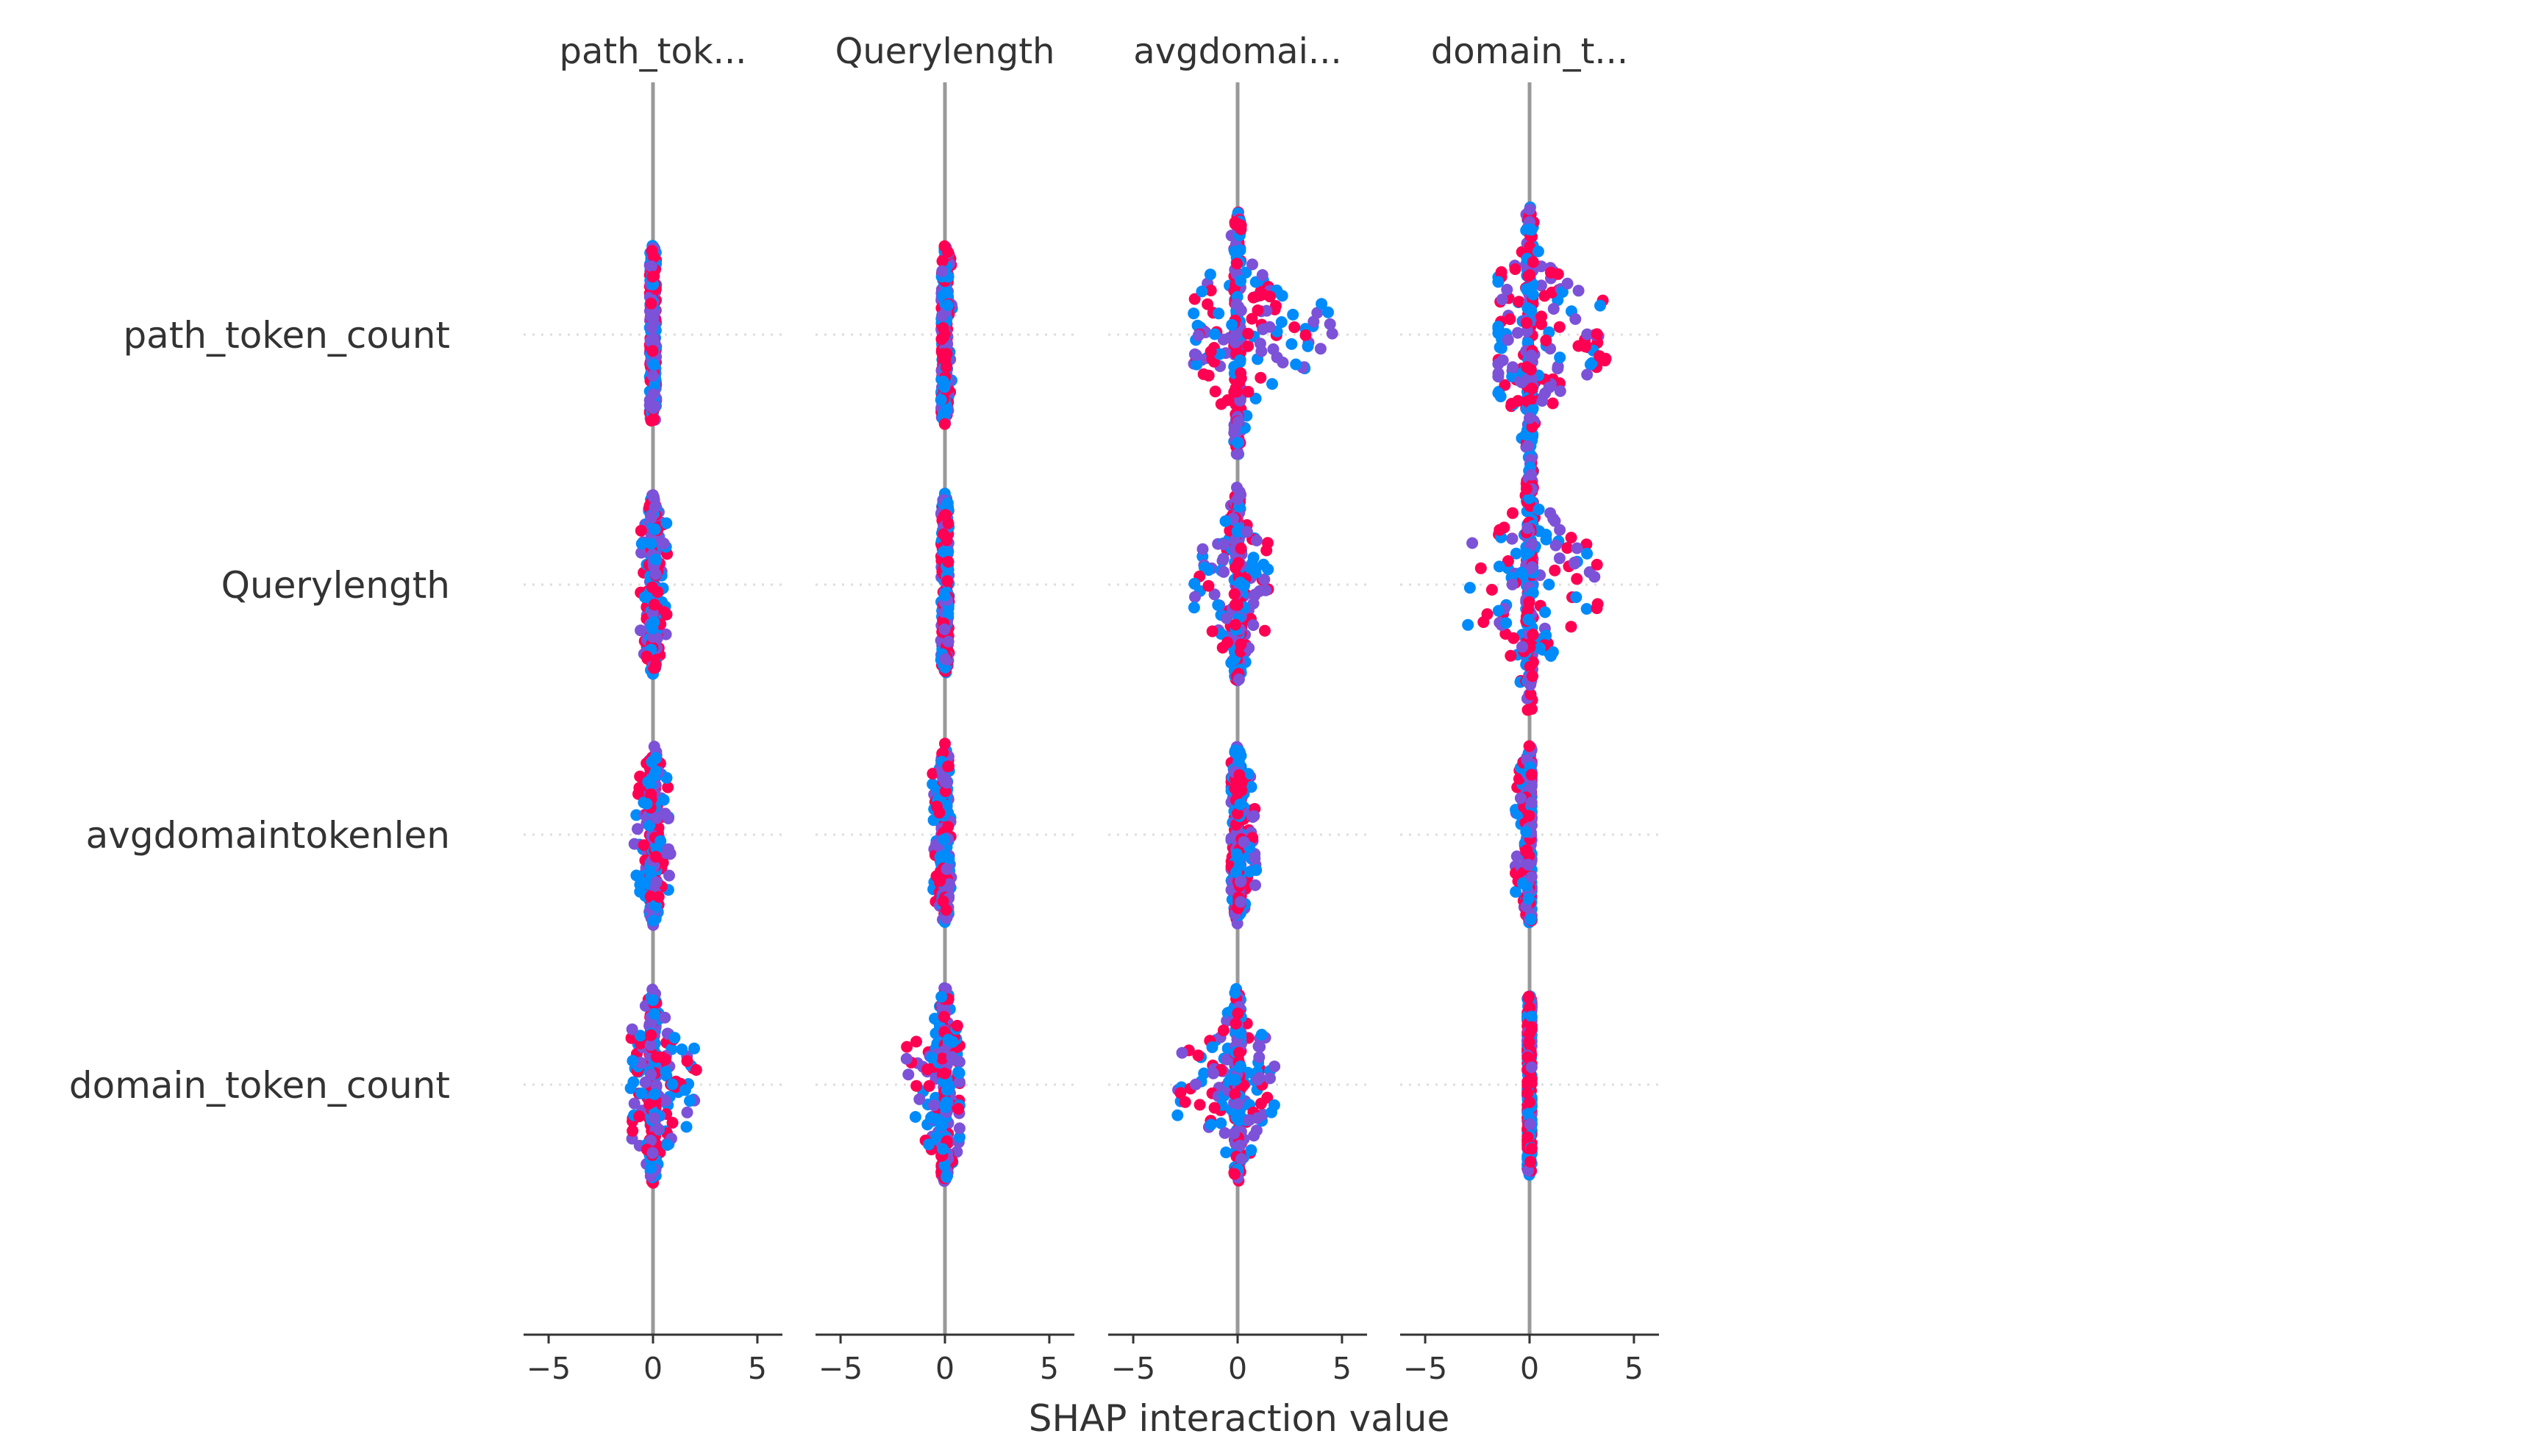  I want to click on x-tick-label: 0, so click(945, 1368).